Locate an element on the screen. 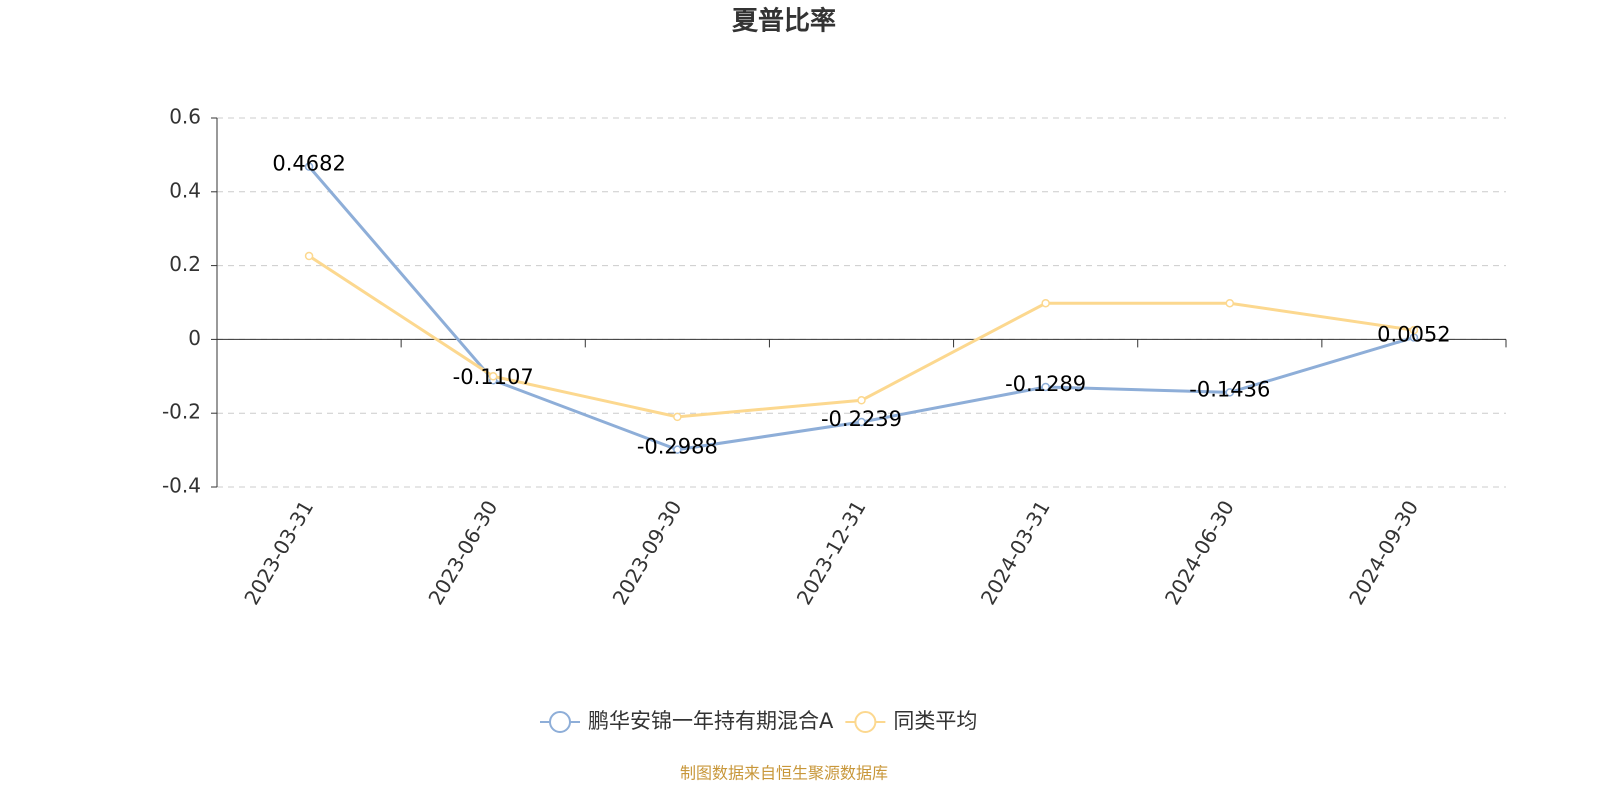  chart-title: 夏普比率 is located at coordinates (784, 21).